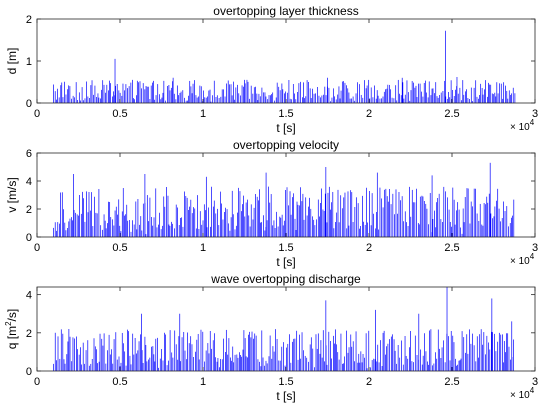 The image size is (550, 412). Describe the element at coordinates (29, 154) in the screenshot. I see `y-tick-label: 6` at that location.